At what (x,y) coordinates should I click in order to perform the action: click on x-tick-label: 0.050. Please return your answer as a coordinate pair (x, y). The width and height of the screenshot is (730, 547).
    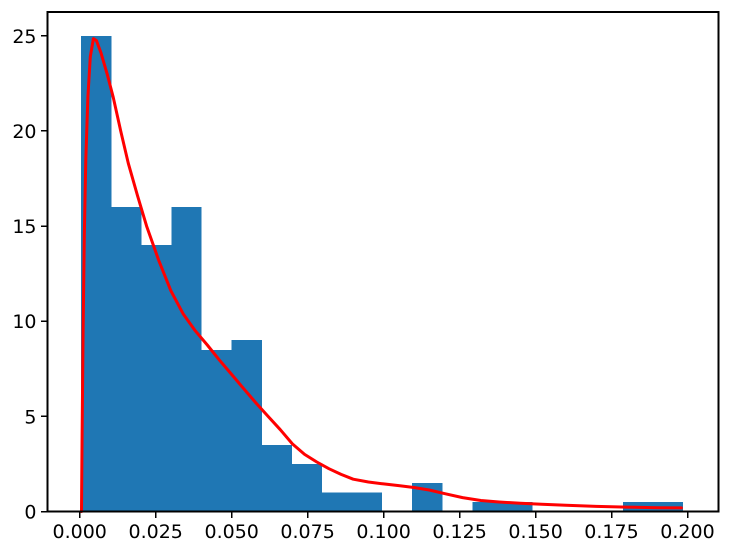
    Looking at the image, I should click on (231, 532).